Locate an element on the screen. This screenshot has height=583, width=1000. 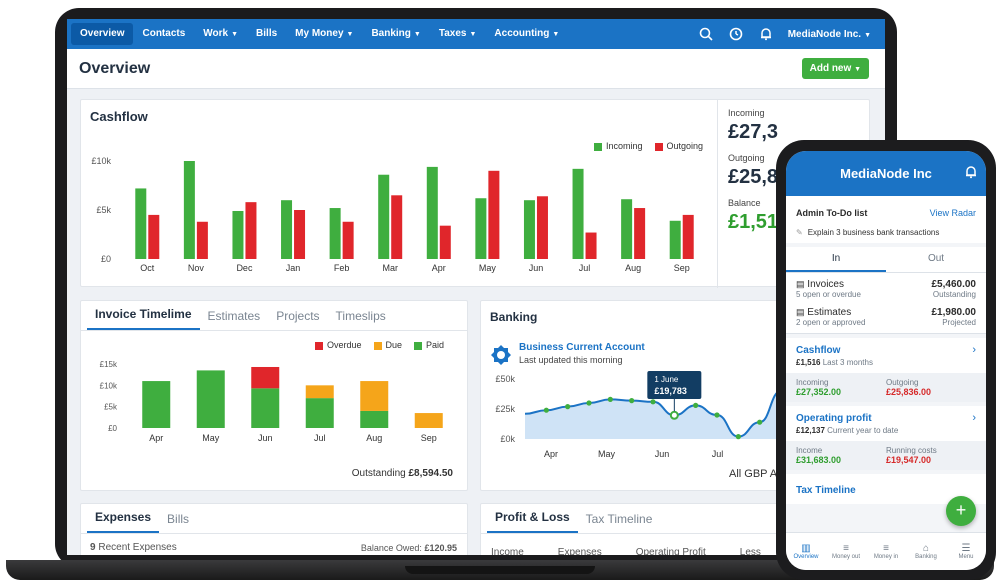
legend-item-overdue: Overdue is located at coordinates (338, 345).